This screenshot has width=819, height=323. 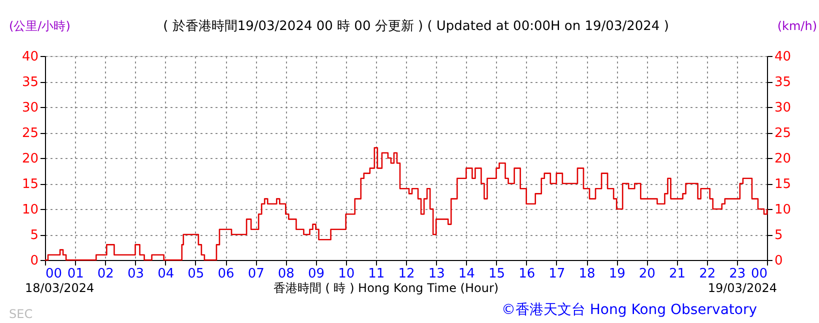 What do you see at coordinates (226, 274) in the screenshot?
I see `x-tick-label: 06` at bounding box center [226, 274].